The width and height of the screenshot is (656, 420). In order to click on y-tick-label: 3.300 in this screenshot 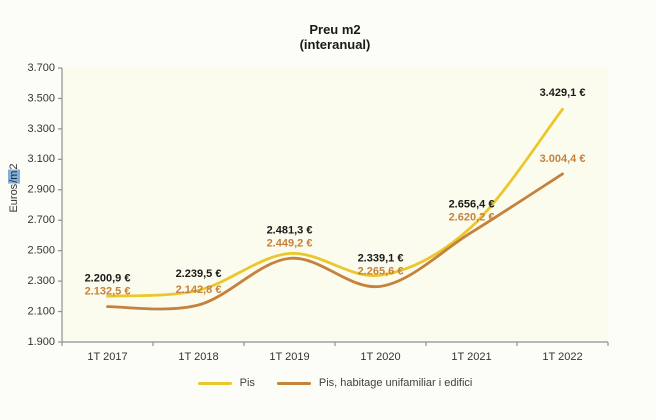, I will do `click(41, 129)`.